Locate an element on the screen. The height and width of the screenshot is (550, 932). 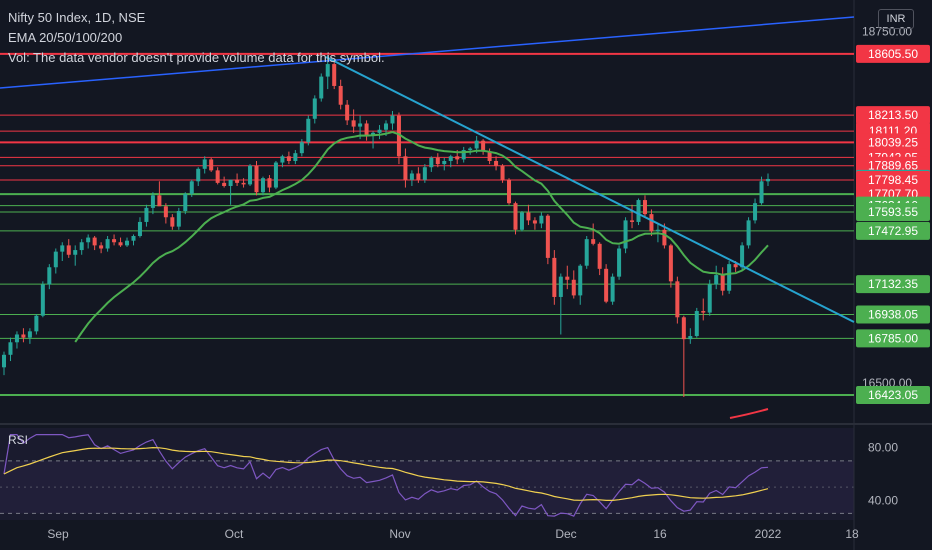
price-label-support: 17132.35 is located at coordinates (893, 284).